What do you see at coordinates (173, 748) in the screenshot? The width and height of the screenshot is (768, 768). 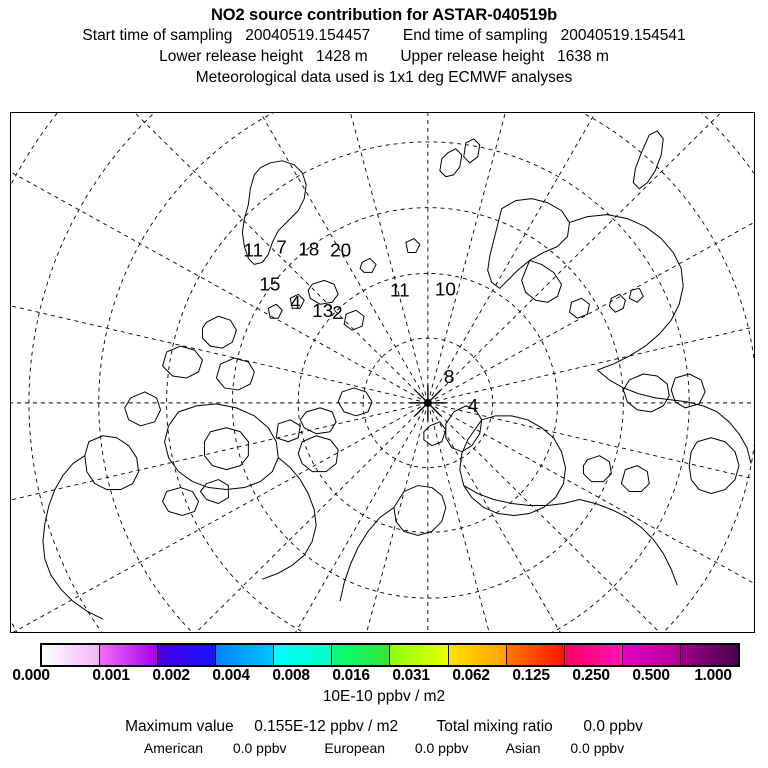 I see `american-label: American` at bounding box center [173, 748].